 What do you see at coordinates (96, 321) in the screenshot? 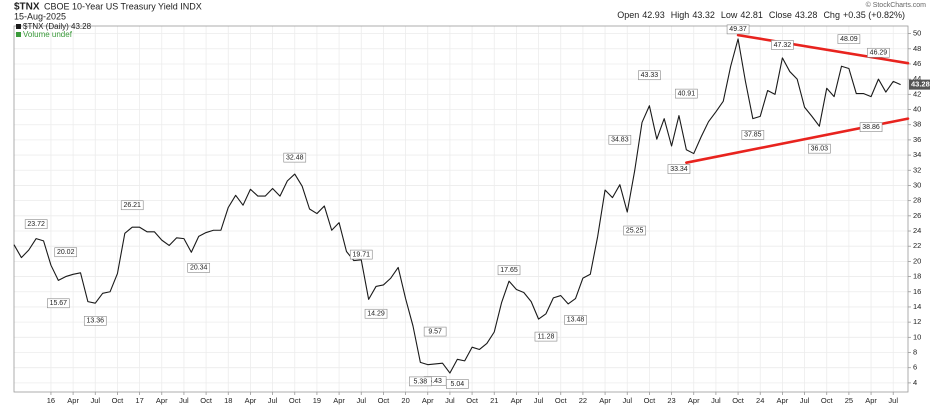
I see `annotation-label: 13.36` at bounding box center [96, 321].